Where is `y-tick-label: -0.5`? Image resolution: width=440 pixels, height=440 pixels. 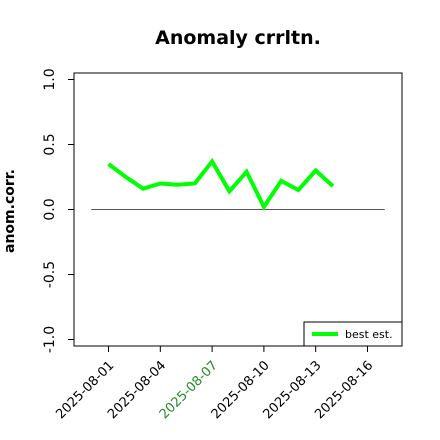 y-tick-label: -0.5 is located at coordinates (50, 274).